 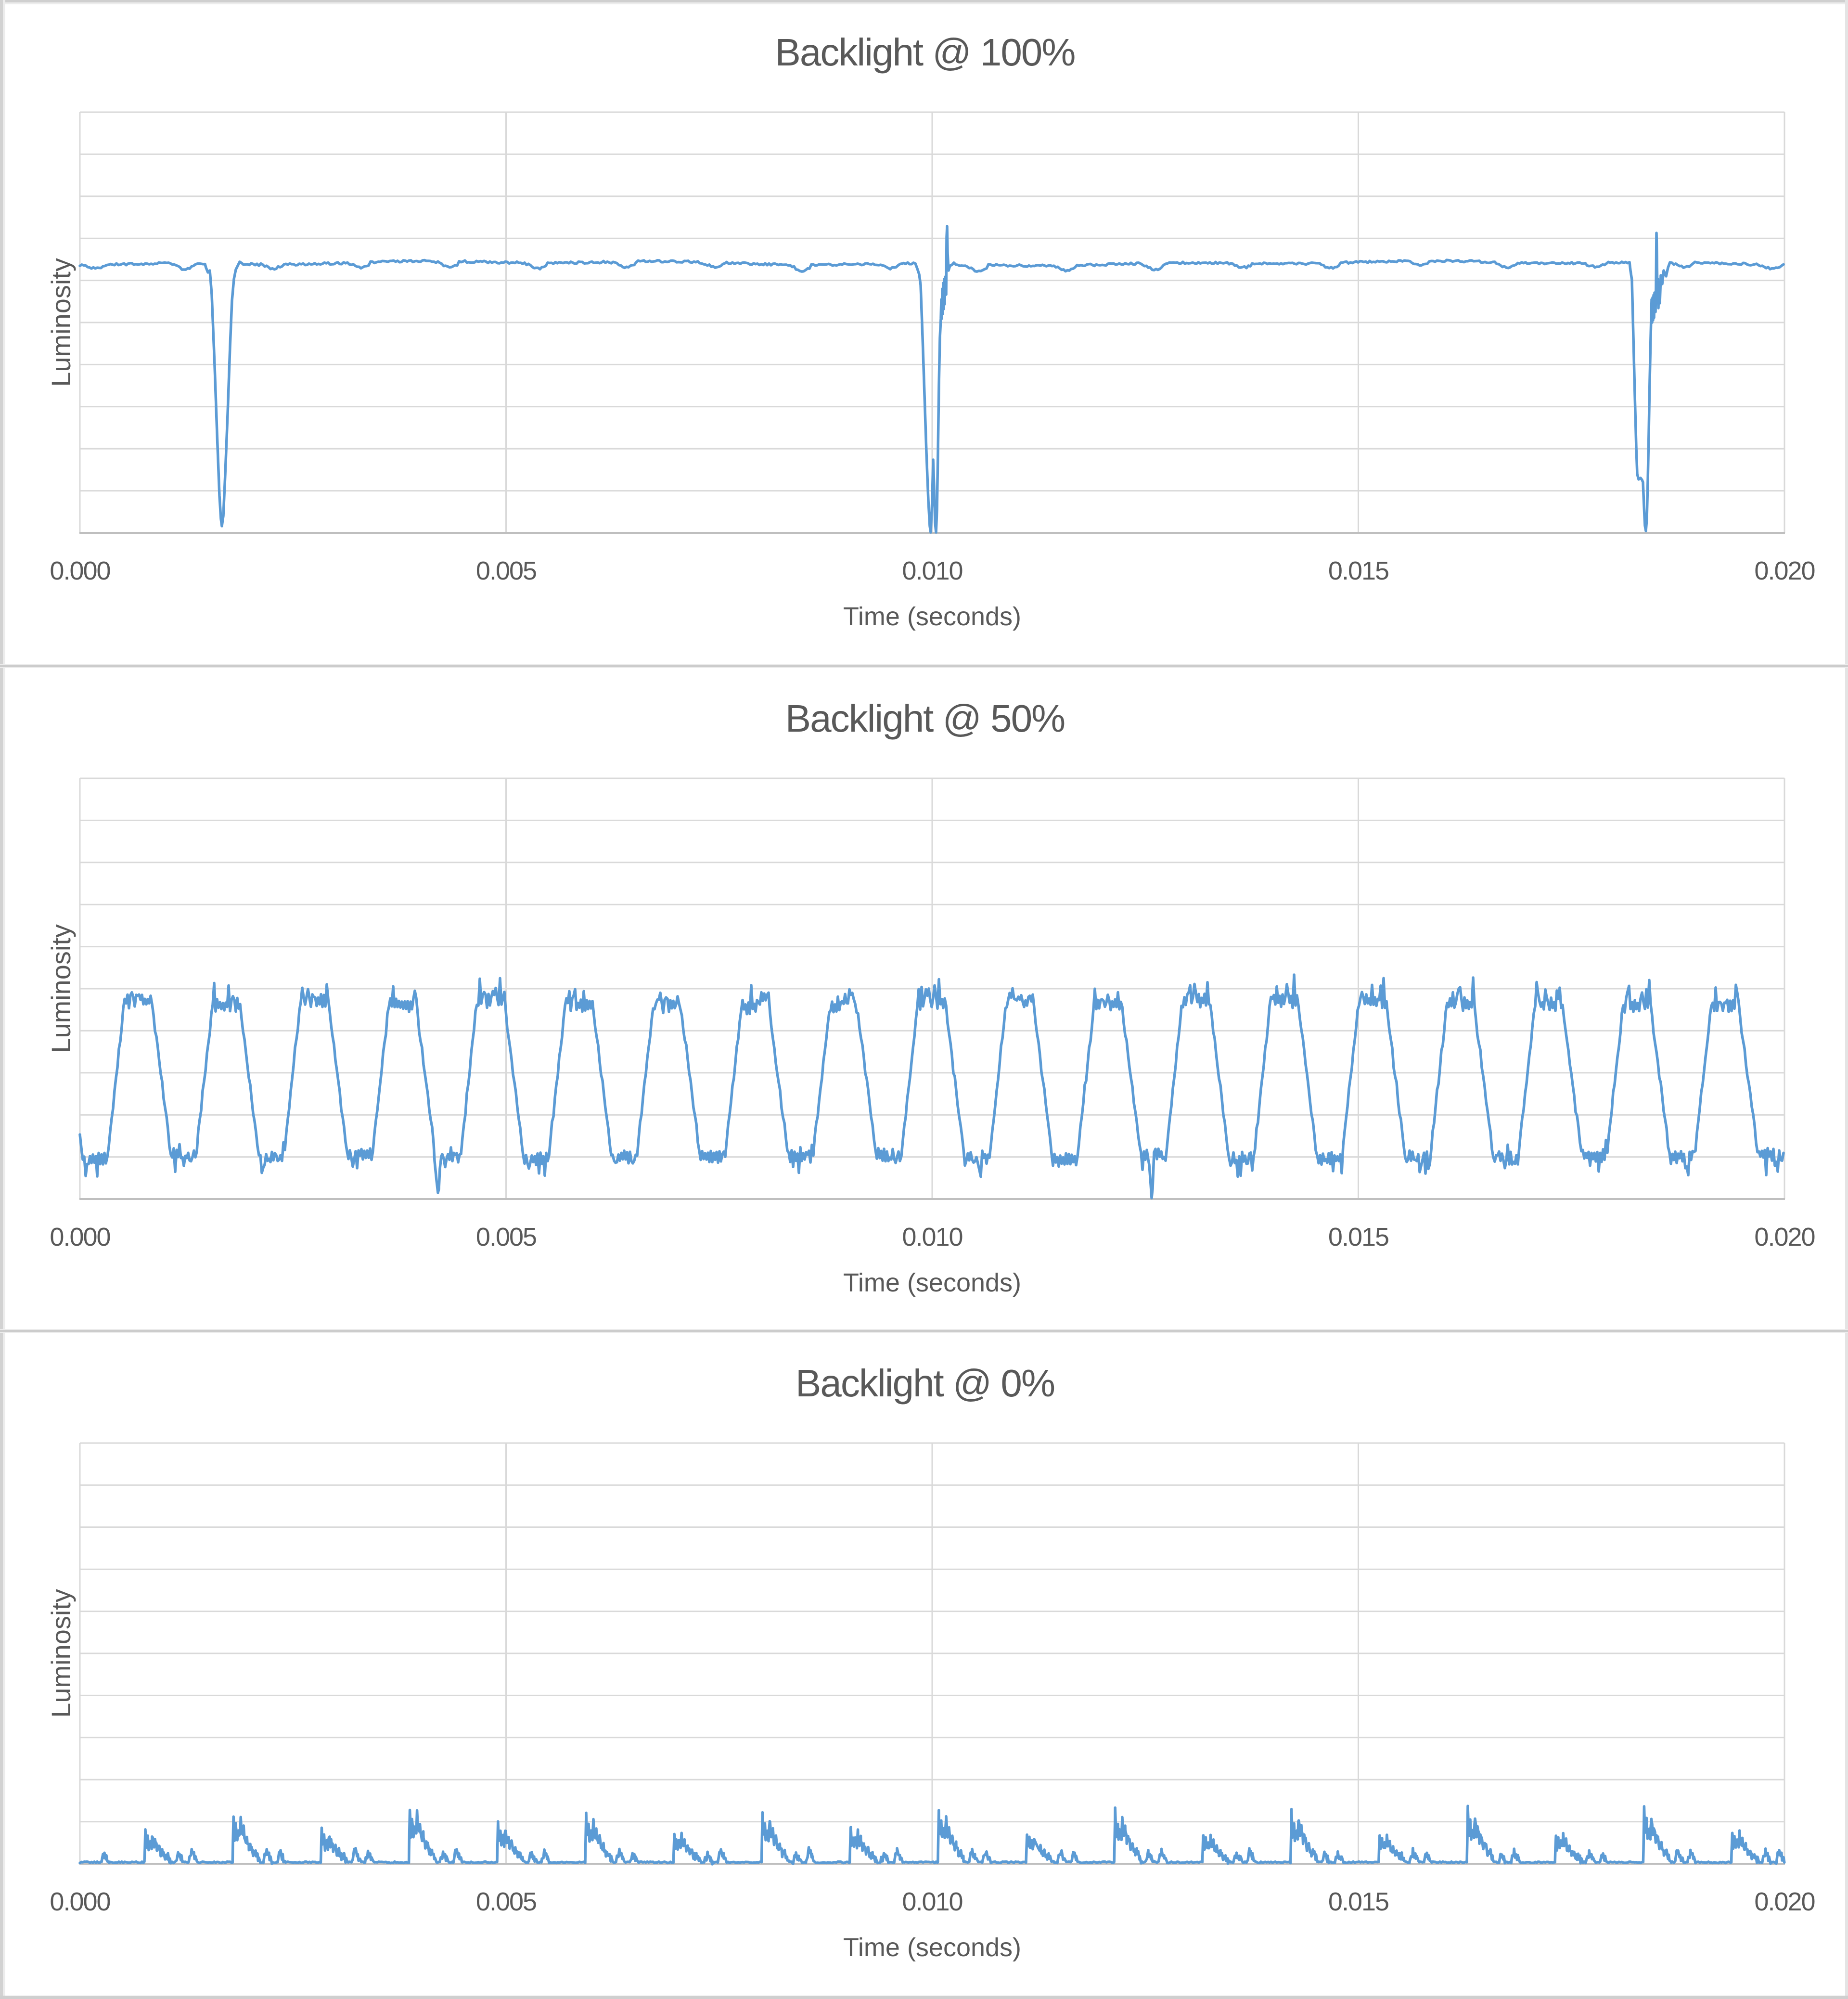 What do you see at coordinates (925, 52) in the screenshot?
I see `svg-text: Backlight @ 100%` at bounding box center [925, 52].